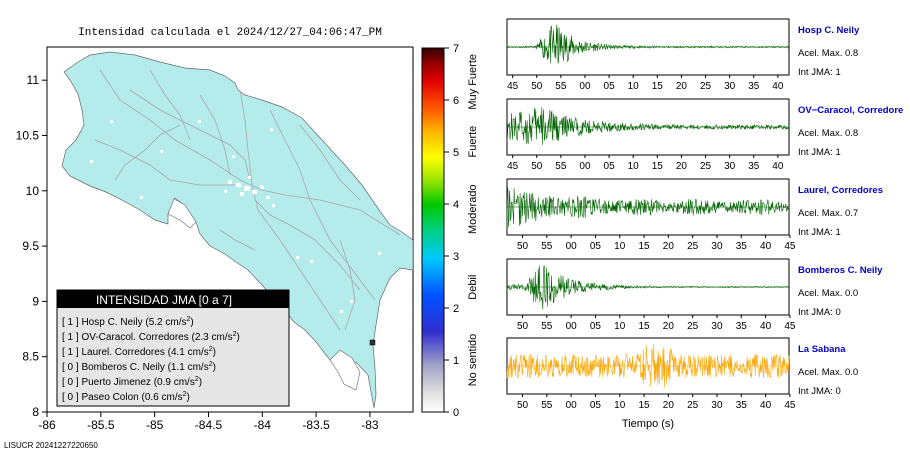 The height and width of the screenshot is (465, 910). What do you see at coordinates (473, 360) in the screenshot?
I see `colorbar-label: No sentido` at bounding box center [473, 360].